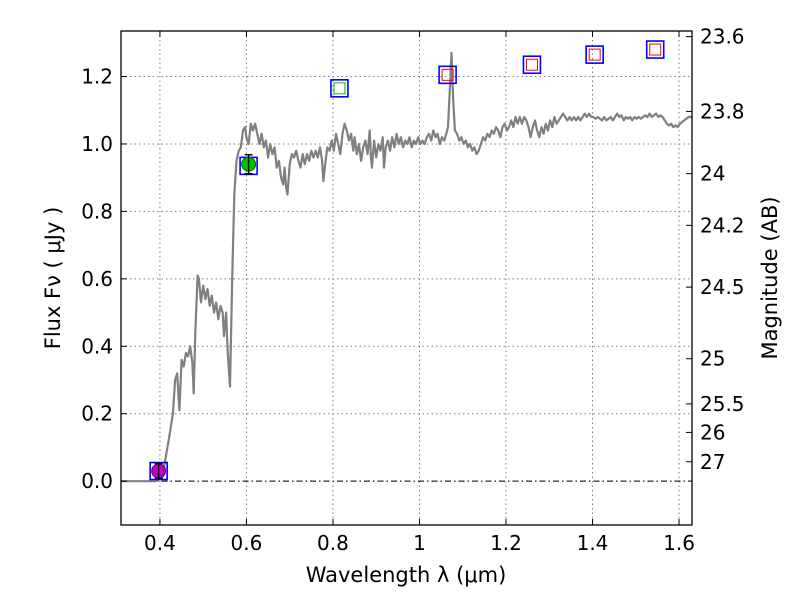  Describe the element at coordinates (97, 279) in the screenshot. I see `y-tick-label: 0.6` at that location.